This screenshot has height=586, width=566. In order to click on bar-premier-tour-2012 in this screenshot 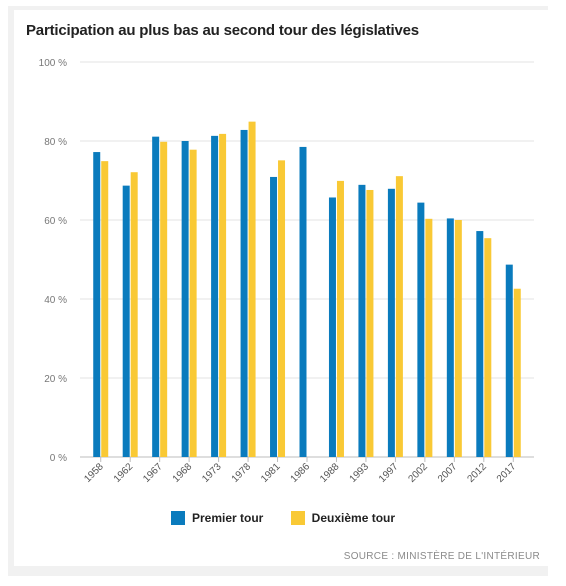, I will do `click(480, 344)`.